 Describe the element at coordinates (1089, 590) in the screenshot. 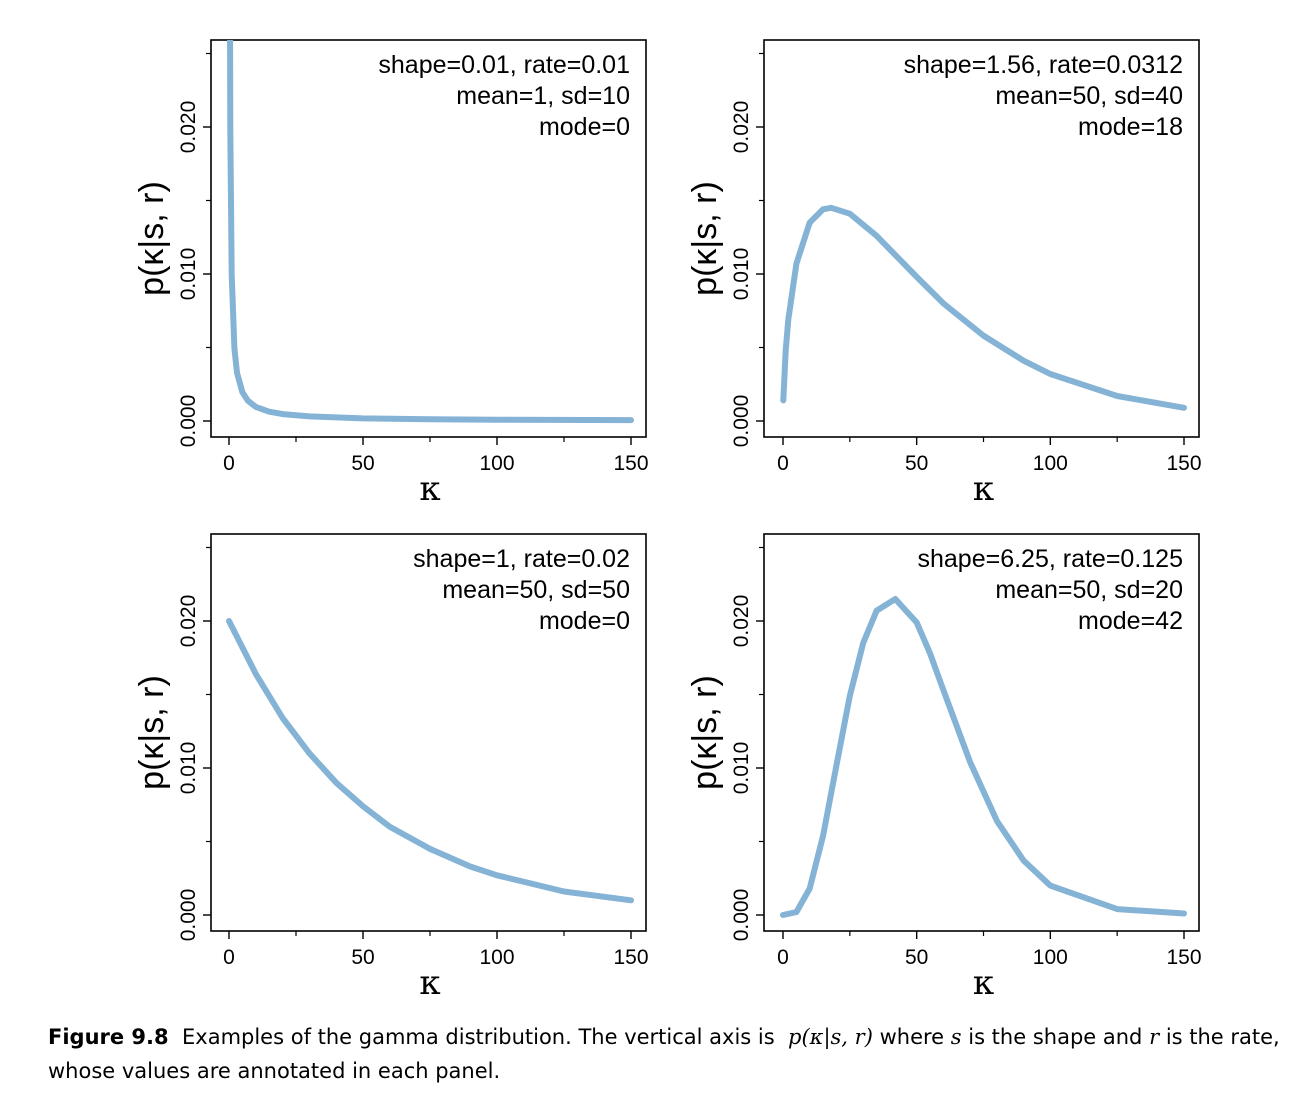

I see `panel-annotation-line: mean=50, sd=20` at that location.